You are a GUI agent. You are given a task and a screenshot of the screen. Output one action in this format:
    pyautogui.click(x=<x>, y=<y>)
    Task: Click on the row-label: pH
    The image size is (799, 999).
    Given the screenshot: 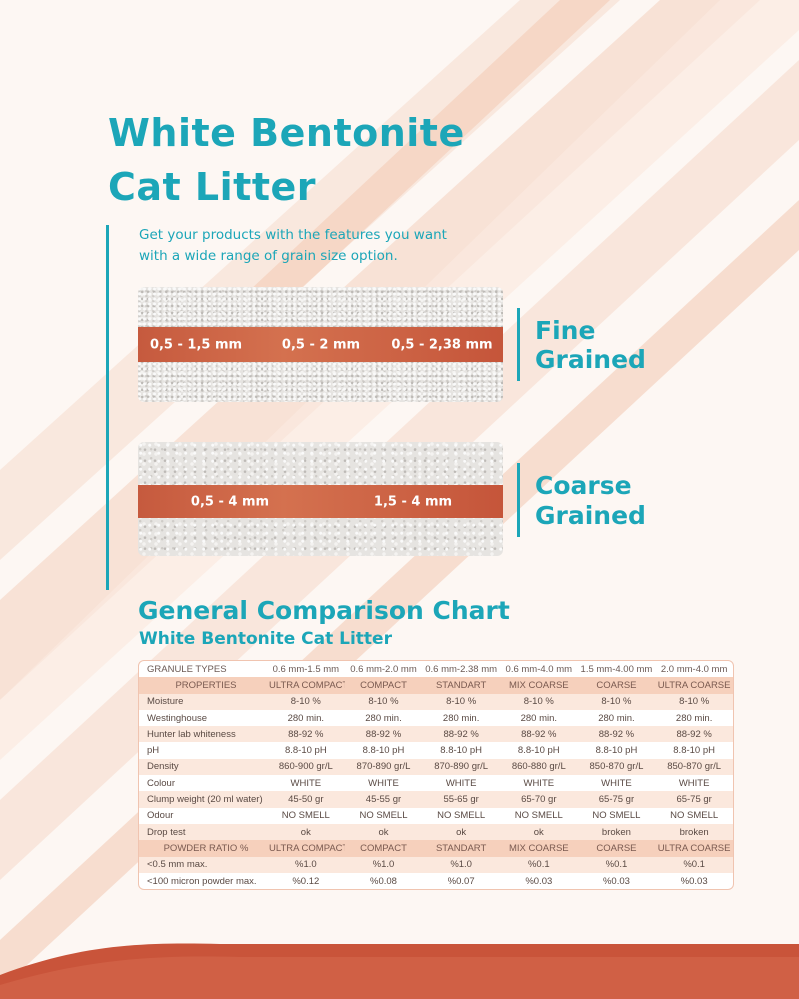 What is the action you would take?
    pyautogui.click(x=153, y=751)
    